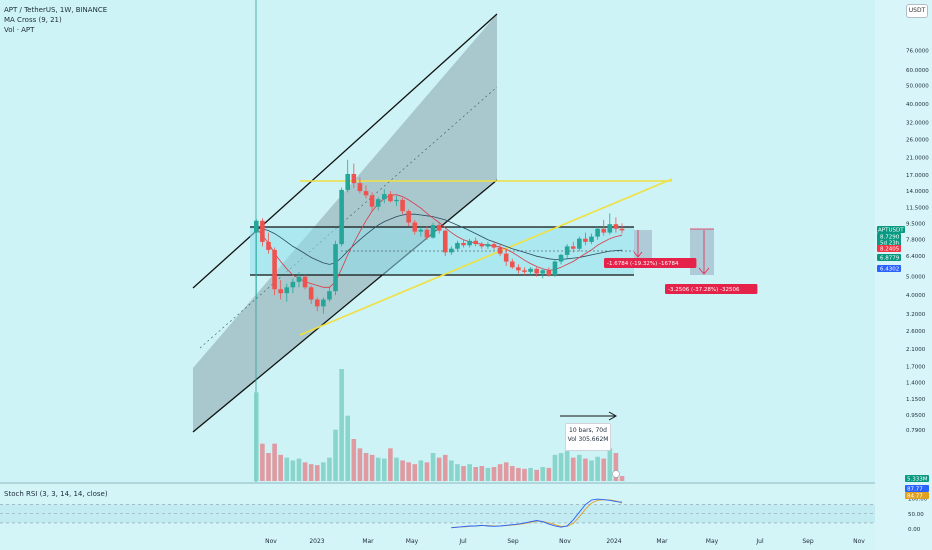 This screenshot has width=932, height=550. Describe the element at coordinates (316, 541) in the screenshot. I see `x-tick-label: 2023` at that location.